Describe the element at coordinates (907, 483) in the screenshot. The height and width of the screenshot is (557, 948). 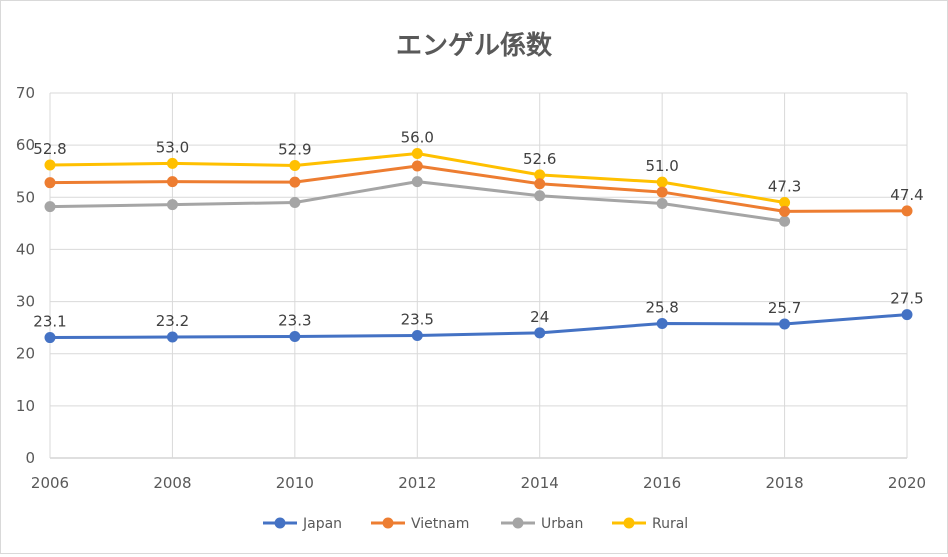
I see `x-tick-label: 2020` at that location.